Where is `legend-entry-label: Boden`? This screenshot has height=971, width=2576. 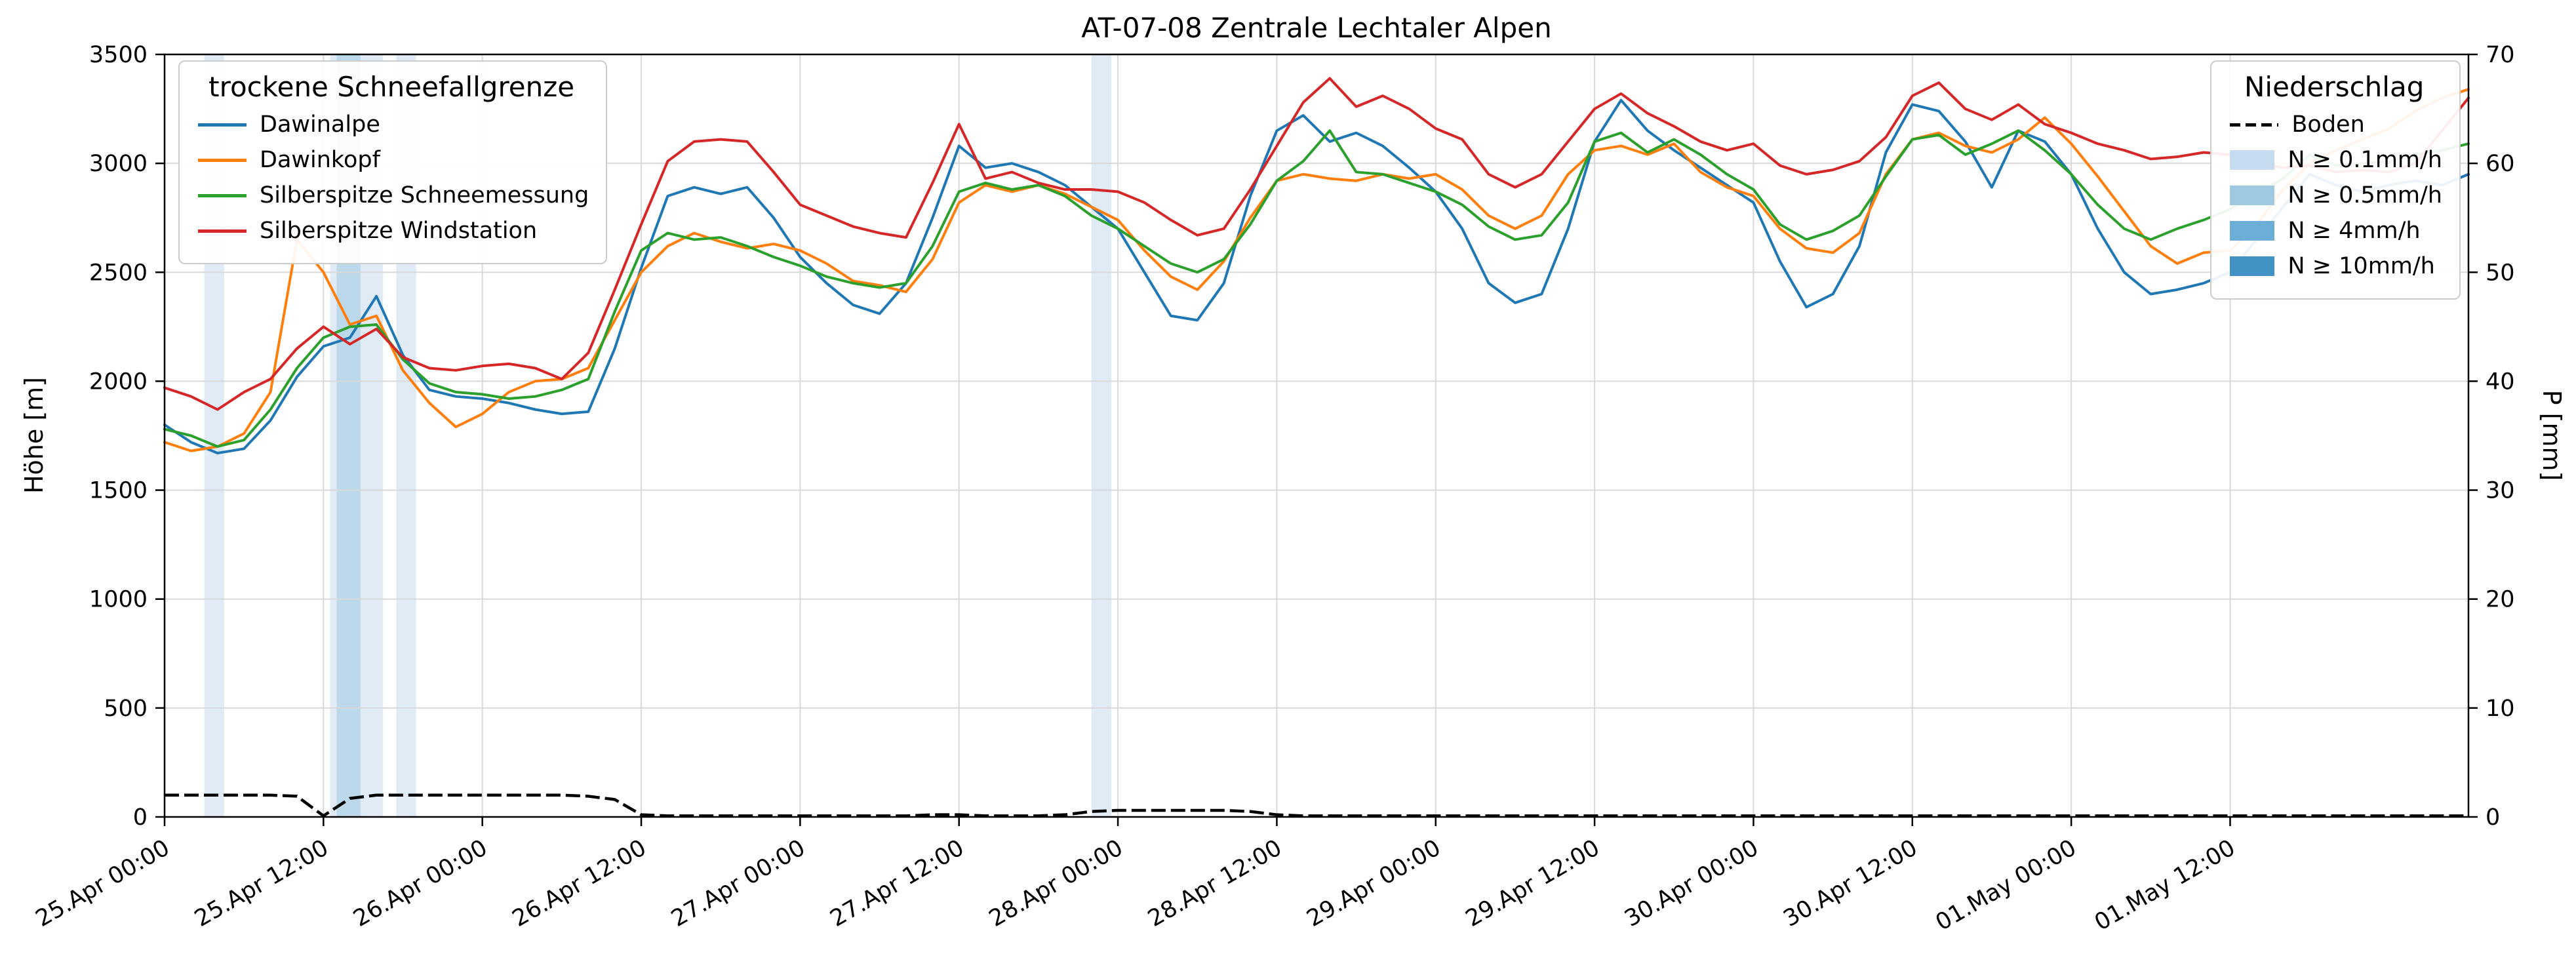
legend-entry-label: Boden is located at coordinates (2328, 124).